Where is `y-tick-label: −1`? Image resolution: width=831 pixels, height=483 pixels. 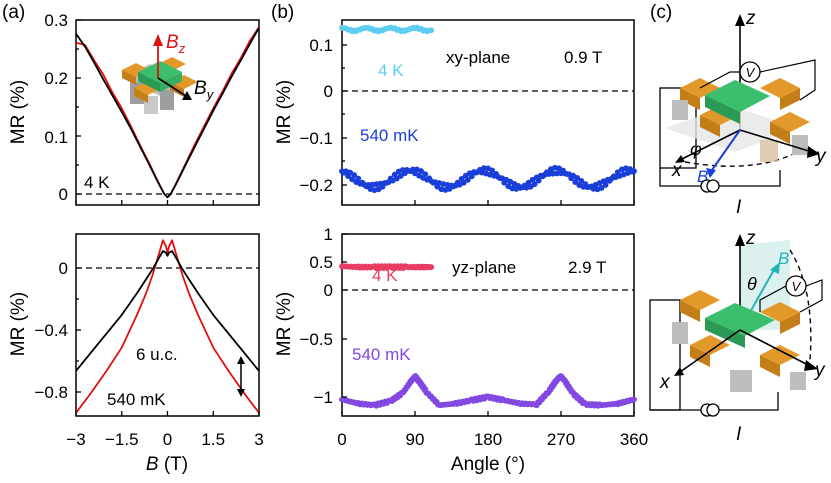
y-tick-label: −1 is located at coordinates (323, 397).